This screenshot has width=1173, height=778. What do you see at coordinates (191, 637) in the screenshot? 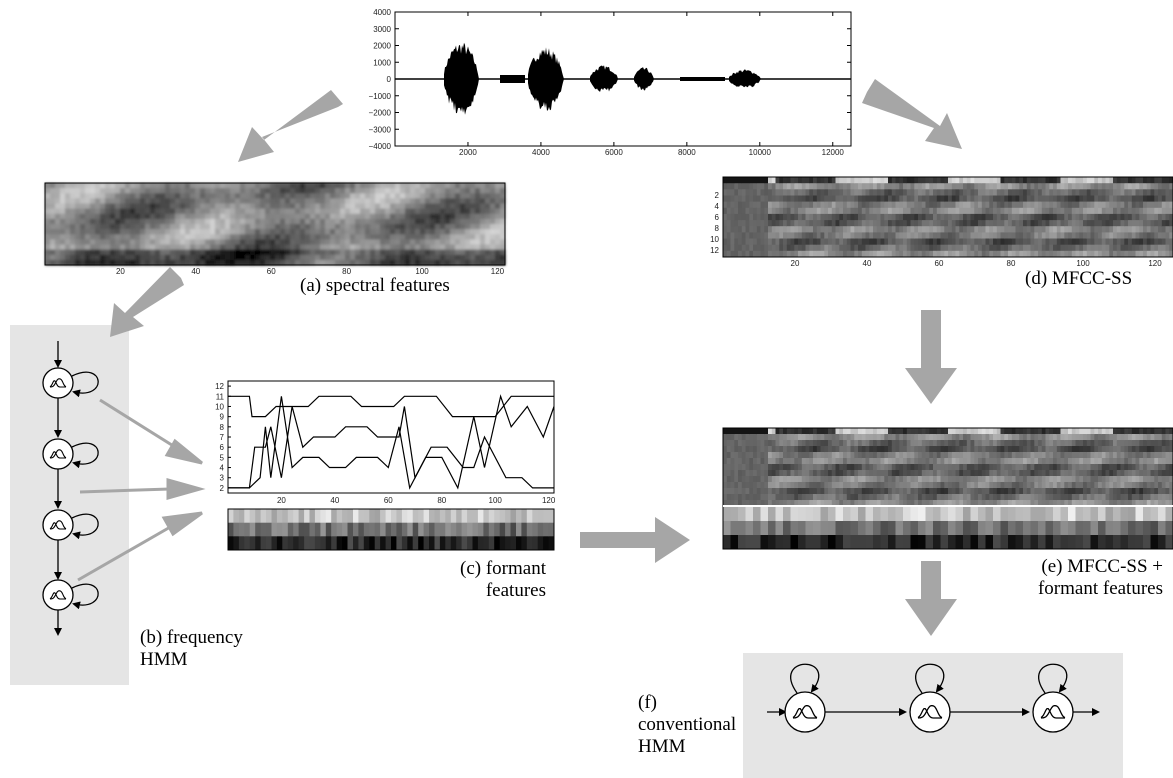
I see `caption-frequency-hmm-line1: (b) frequency` at bounding box center [191, 637].